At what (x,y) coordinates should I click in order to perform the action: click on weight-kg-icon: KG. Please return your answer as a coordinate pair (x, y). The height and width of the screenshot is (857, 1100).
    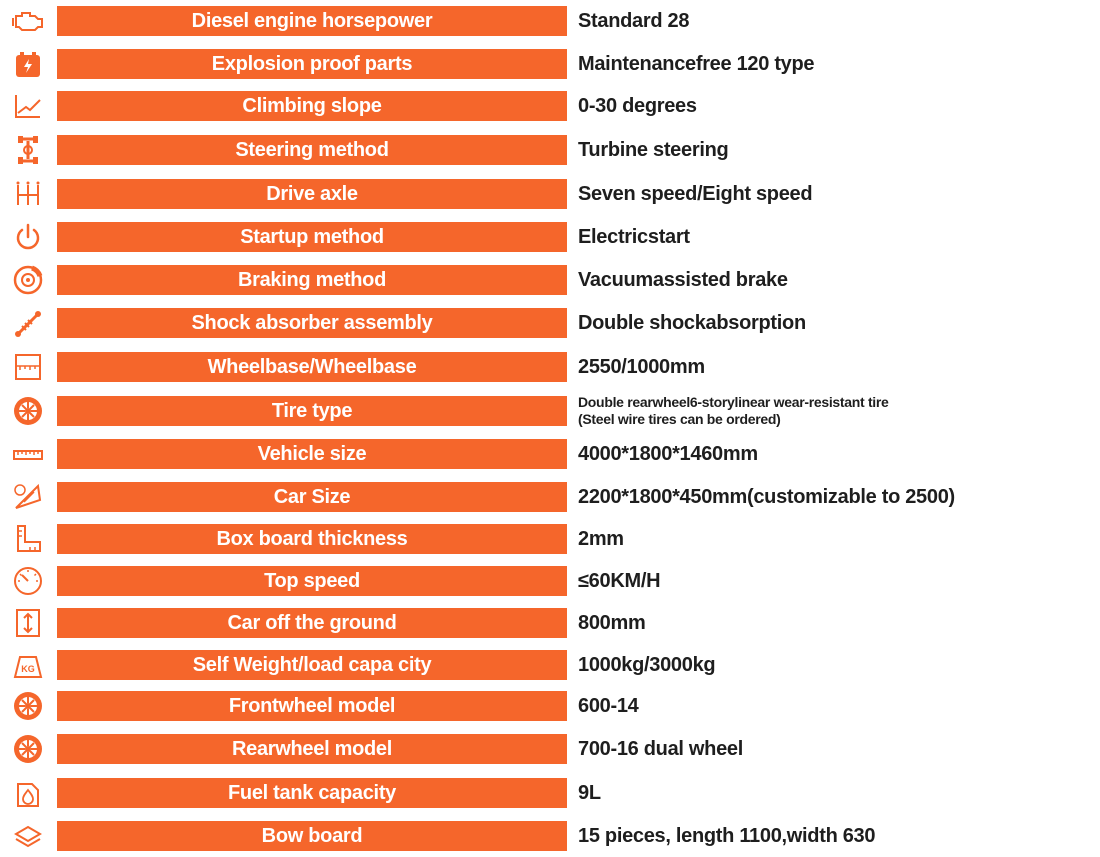
    Looking at the image, I should click on (28, 665).